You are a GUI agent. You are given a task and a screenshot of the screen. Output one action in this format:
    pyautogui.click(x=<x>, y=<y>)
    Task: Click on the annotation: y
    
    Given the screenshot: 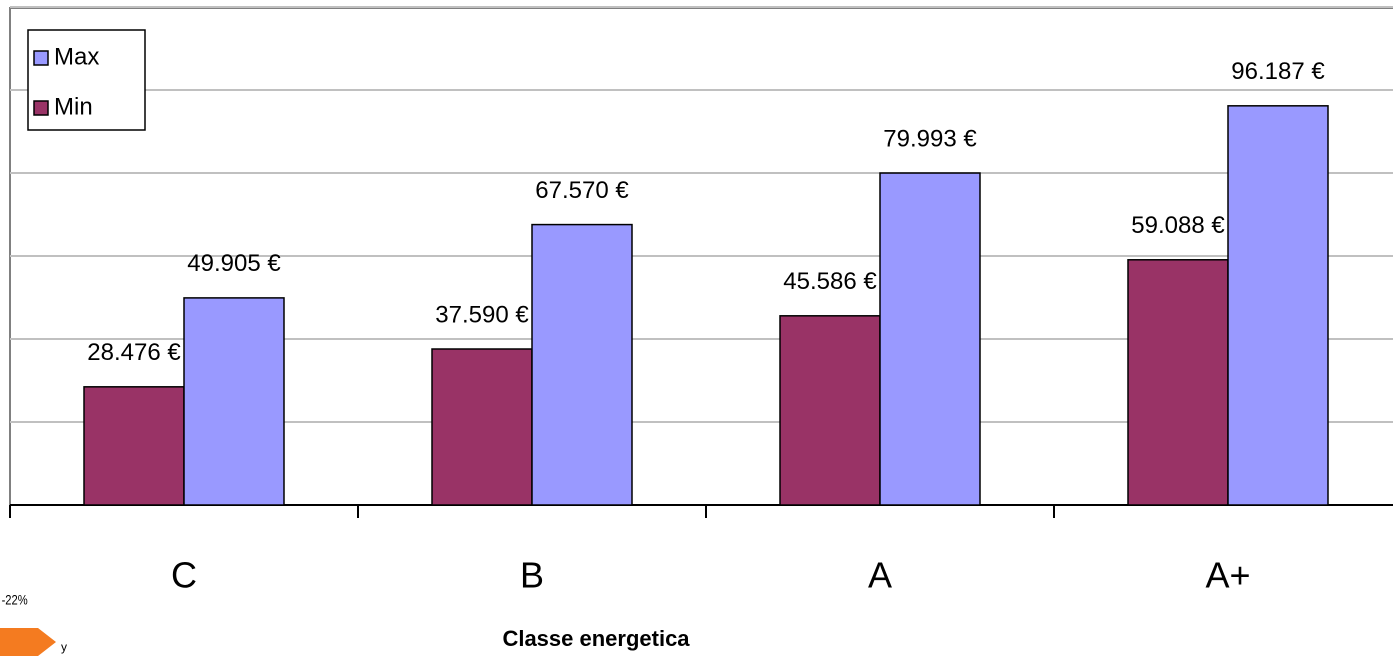 What is the action you would take?
    pyautogui.click(x=64, y=647)
    